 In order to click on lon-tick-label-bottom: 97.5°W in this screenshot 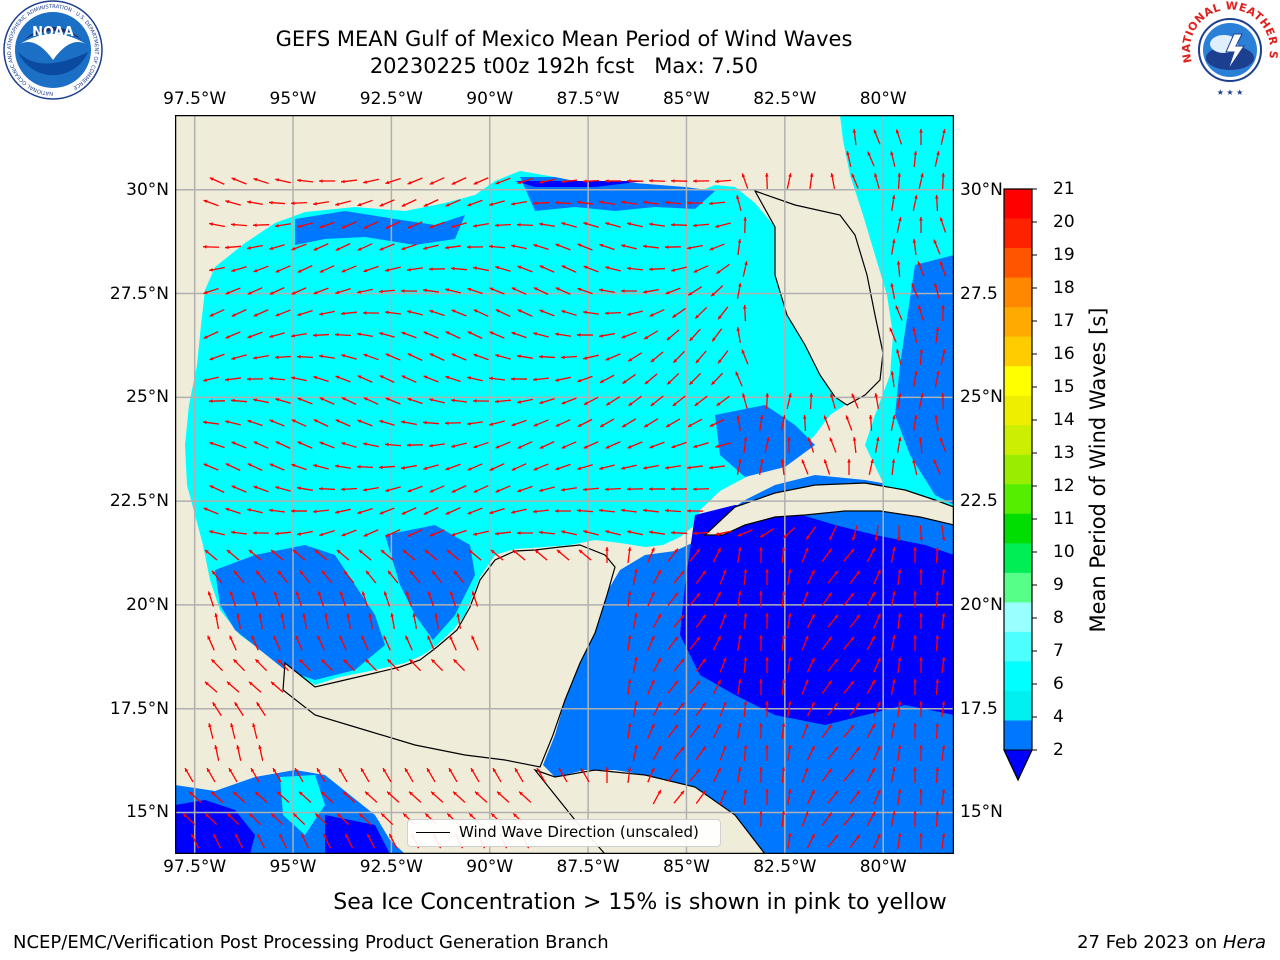, I will do `click(195, 867)`.